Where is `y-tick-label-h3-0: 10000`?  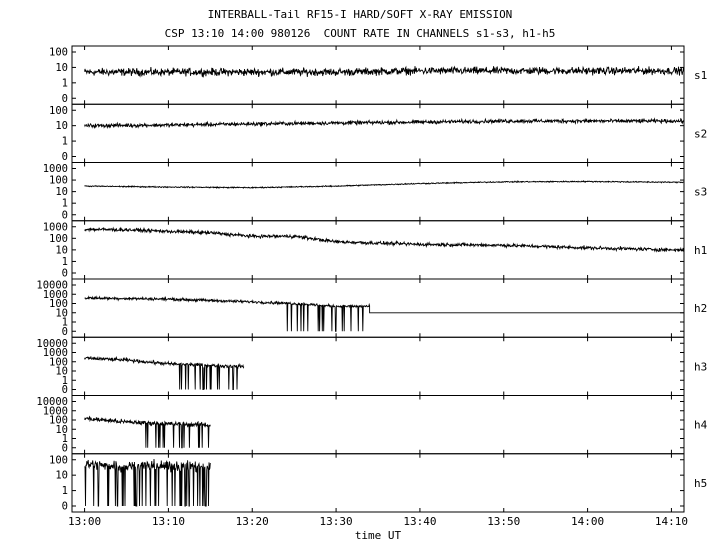 y-tick-label-h3-0: 10000 is located at coordinates (52, 344).